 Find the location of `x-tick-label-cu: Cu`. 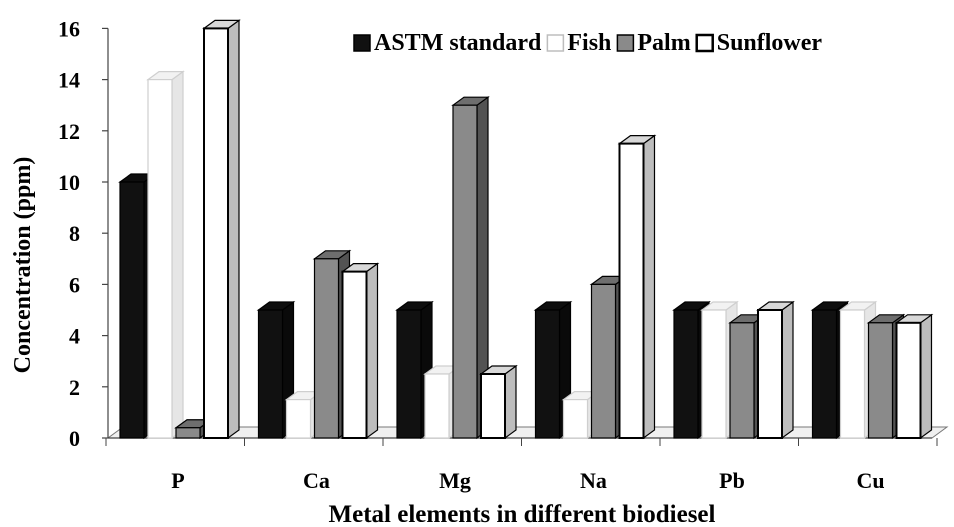

x-tick-label-cu: Cu is located at coordinates (870, 480).